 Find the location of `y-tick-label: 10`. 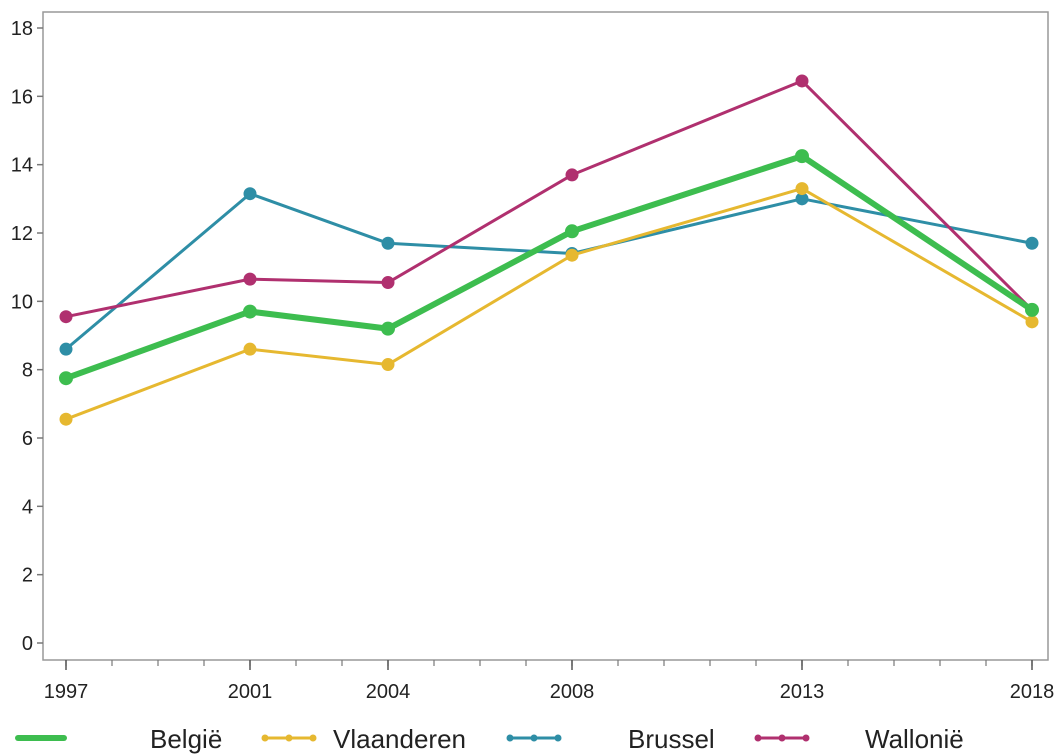

y-tick-label: 10 is located at coordinates (22, 302).